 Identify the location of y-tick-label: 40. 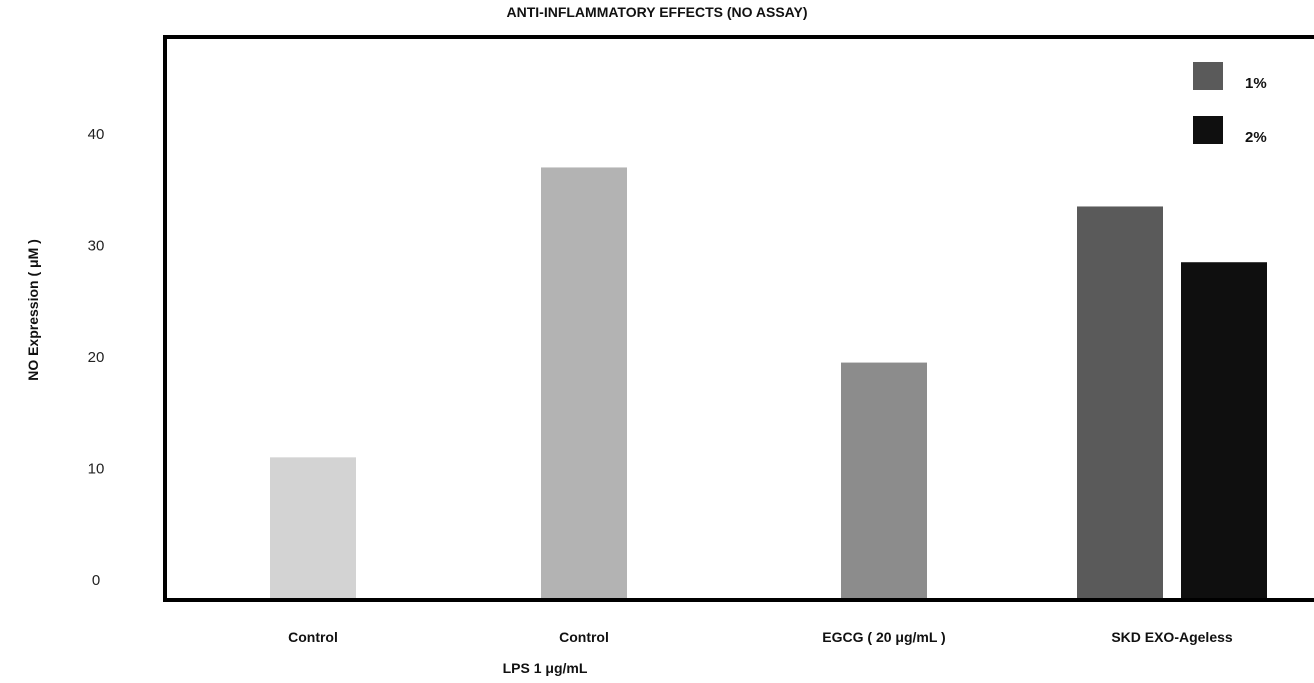
(96, 134).